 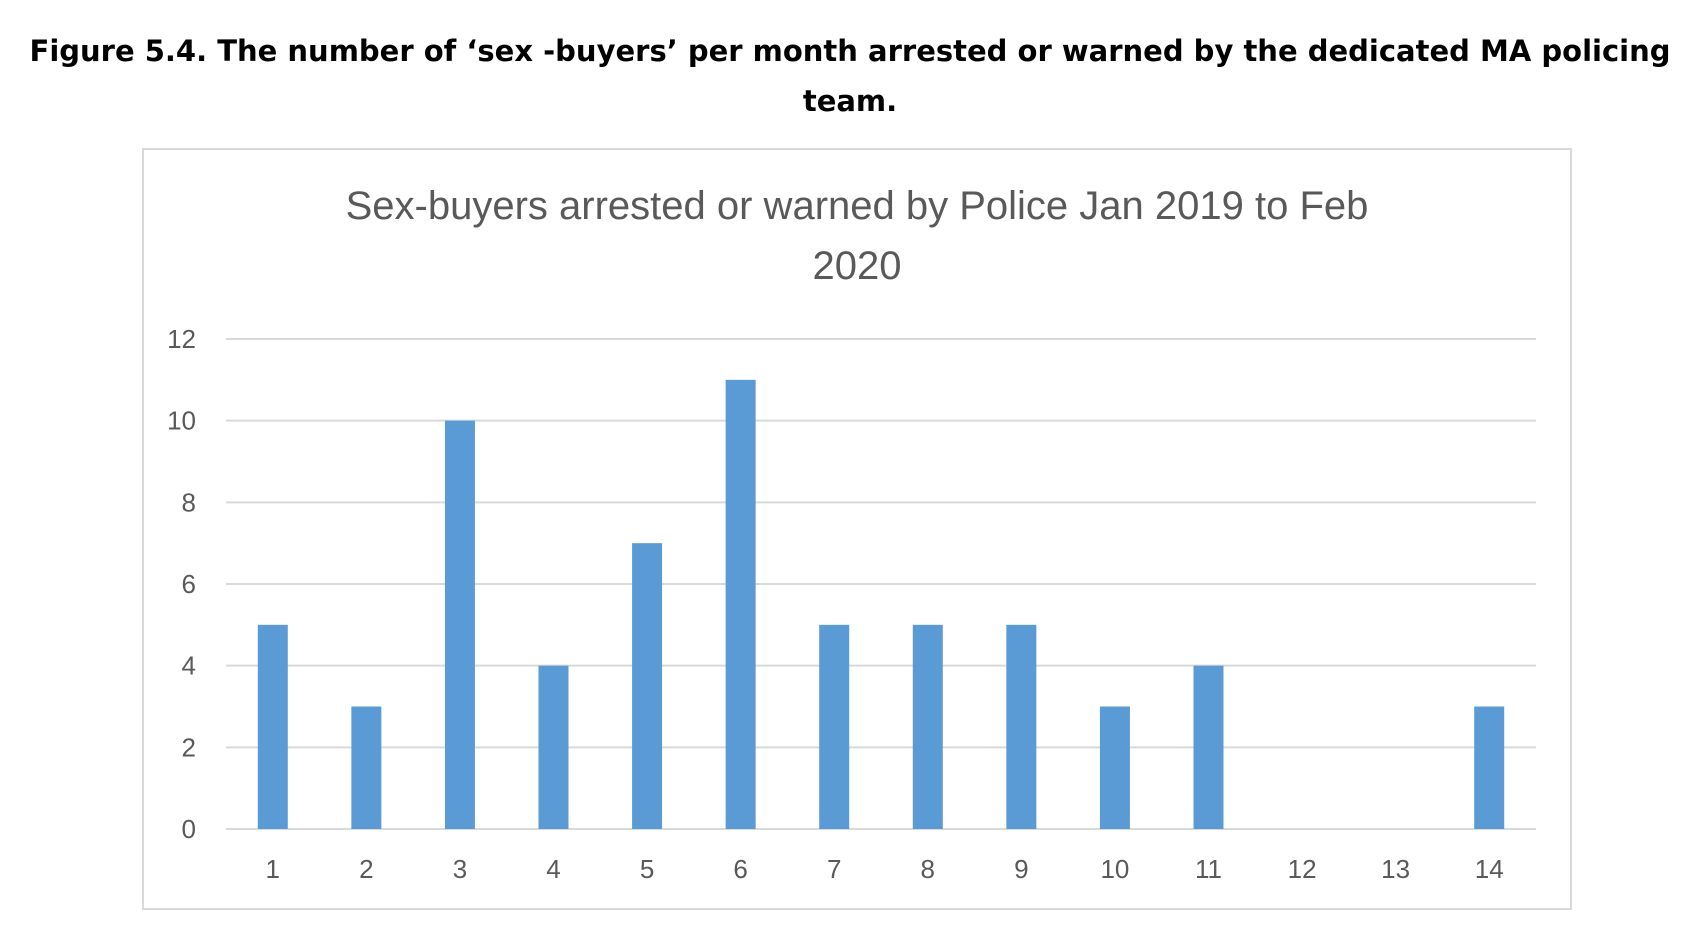 What do you see at coordinates (928, 869) in the screenshot?
I see `x-tick-label: 8` at bounding box center [928, 869].